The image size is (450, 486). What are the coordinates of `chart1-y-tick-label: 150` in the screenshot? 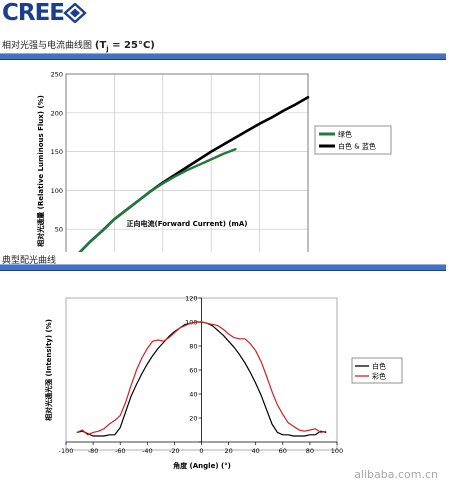 It's located at (57, 152).